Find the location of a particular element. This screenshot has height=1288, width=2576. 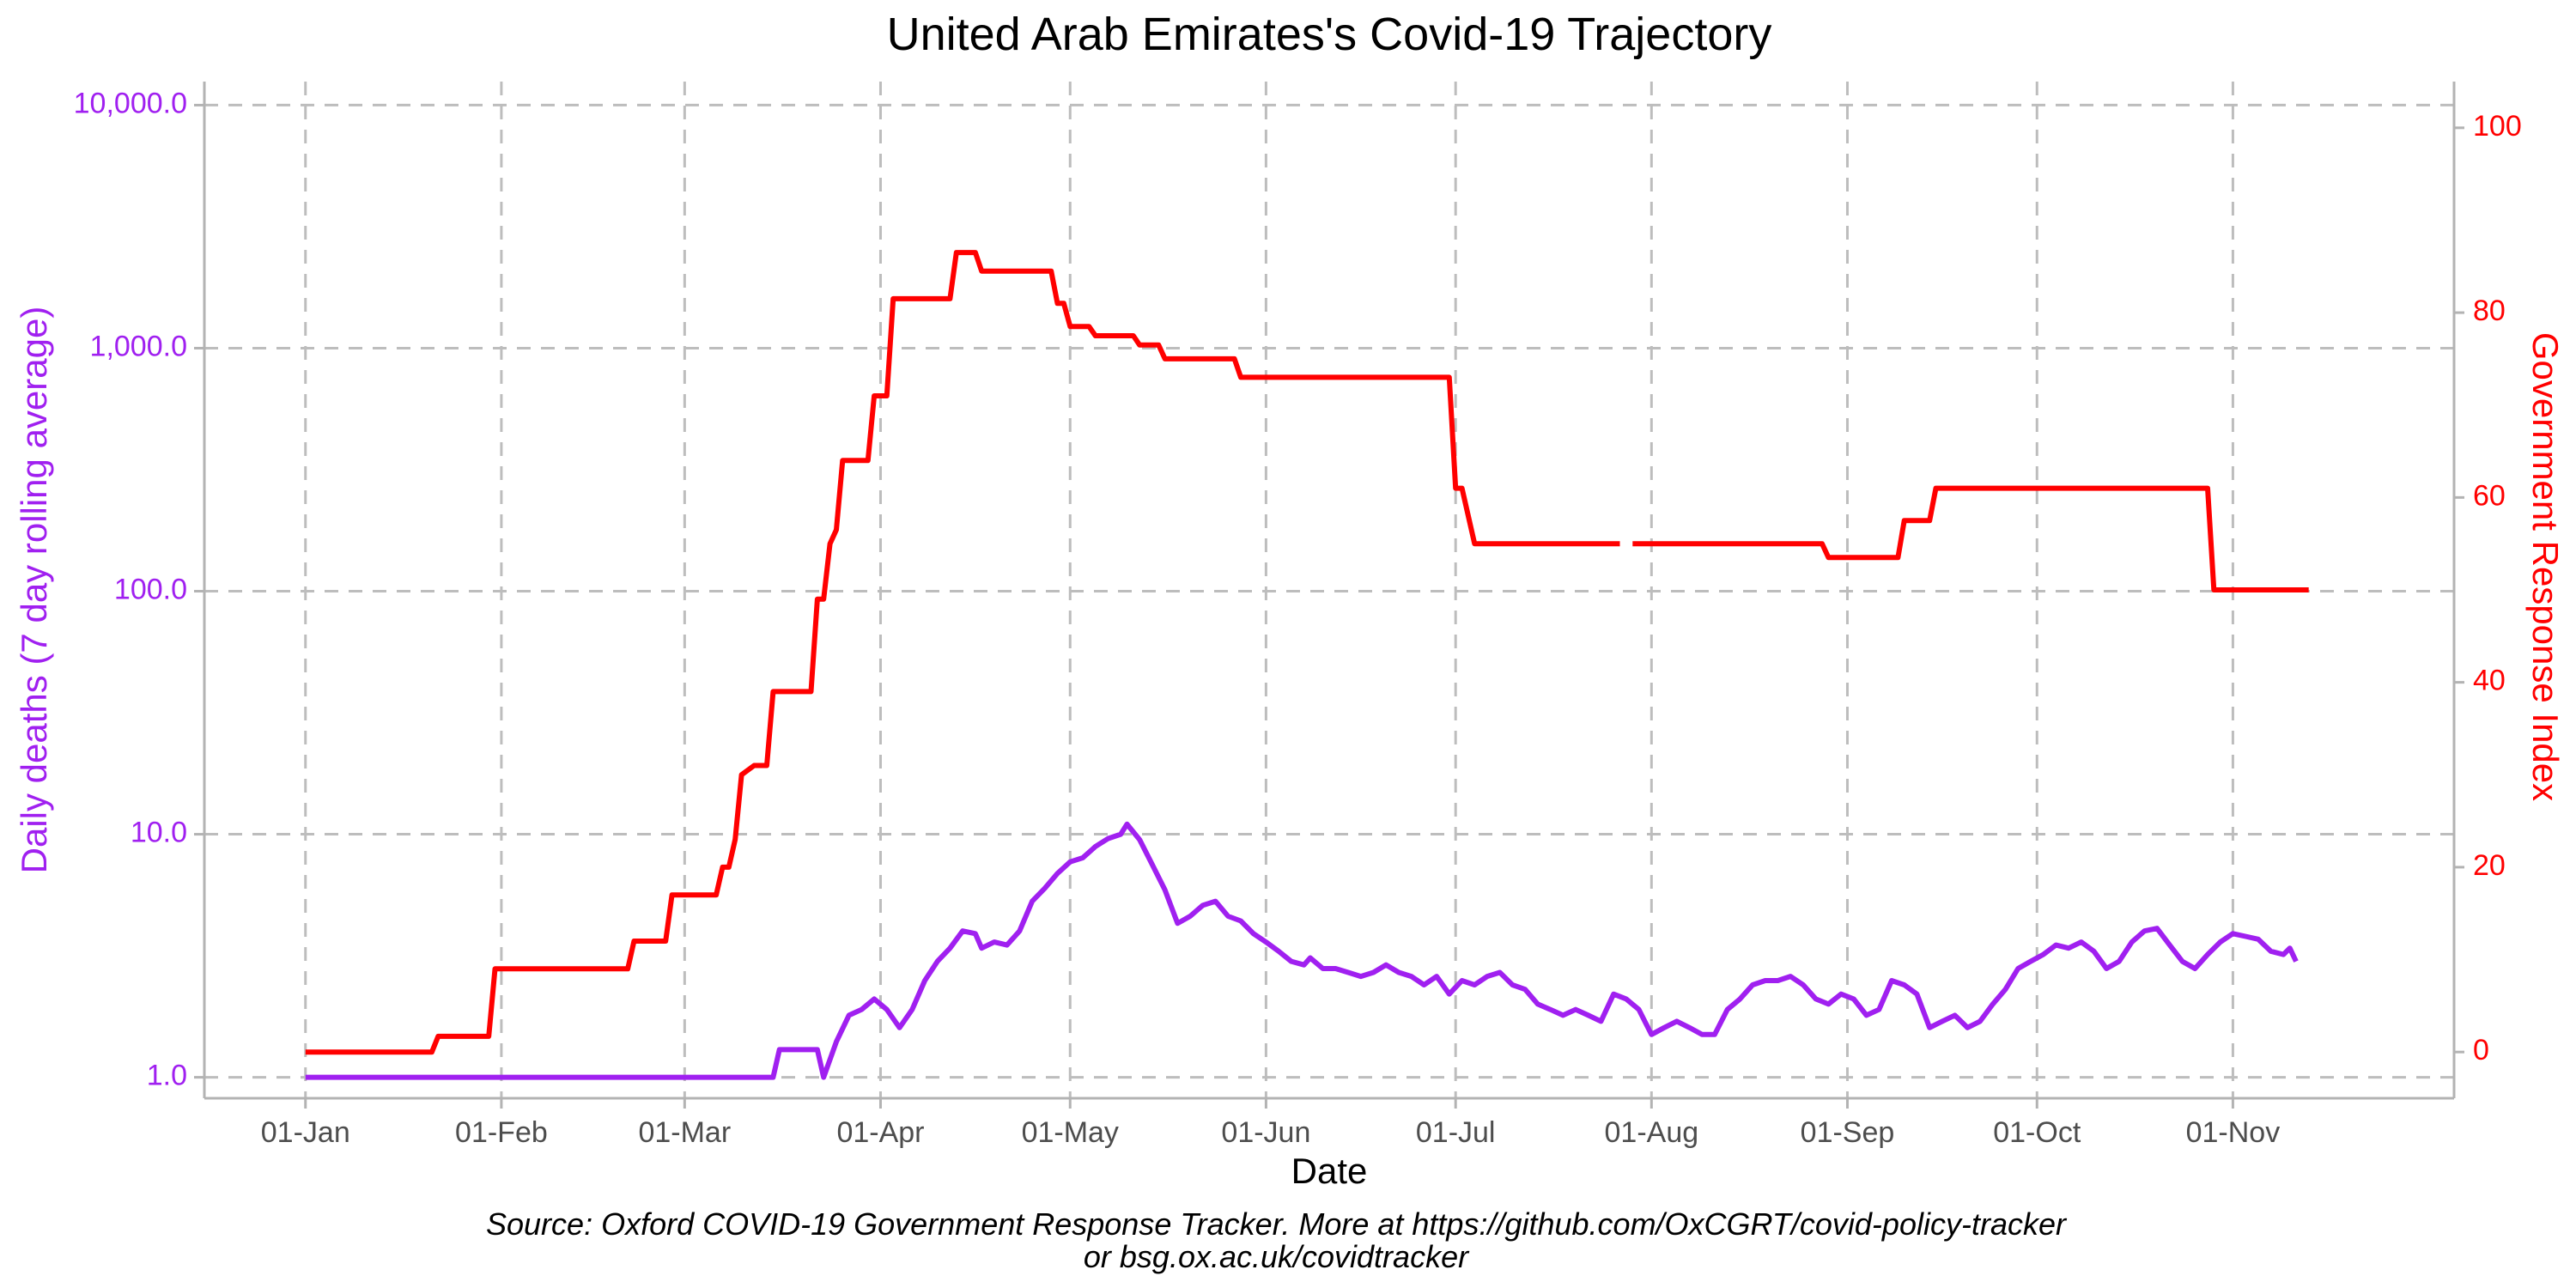

y-right-tick-label: 0 is located at coordinates (2481, 1050).